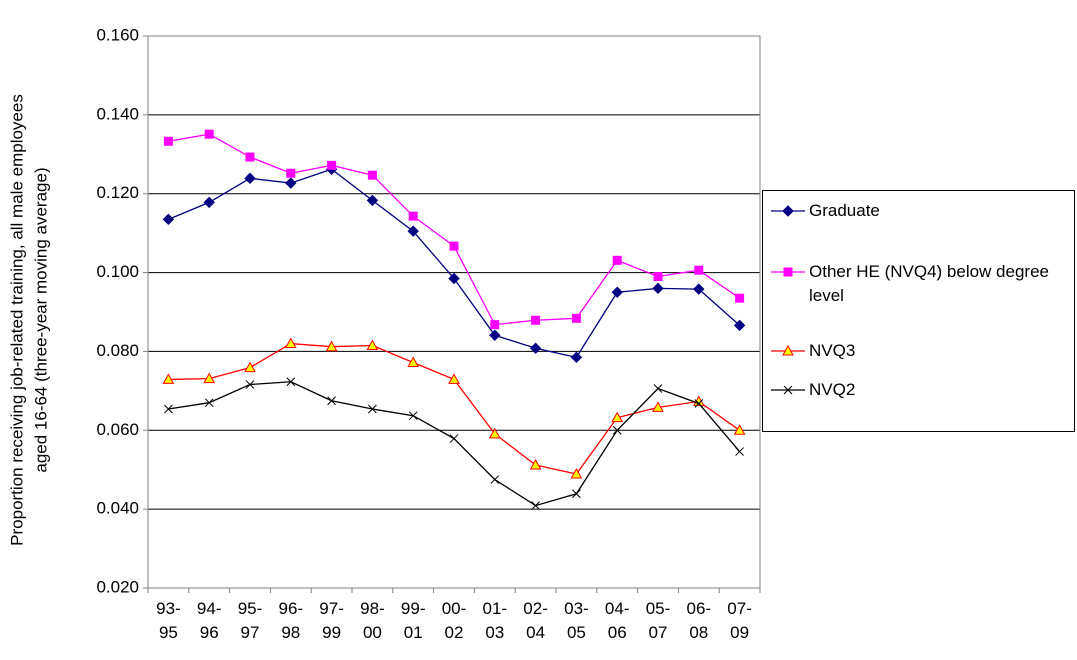  I want to click on legend-label: Other HE (NVQ4) below degree level, so click(929, 283).